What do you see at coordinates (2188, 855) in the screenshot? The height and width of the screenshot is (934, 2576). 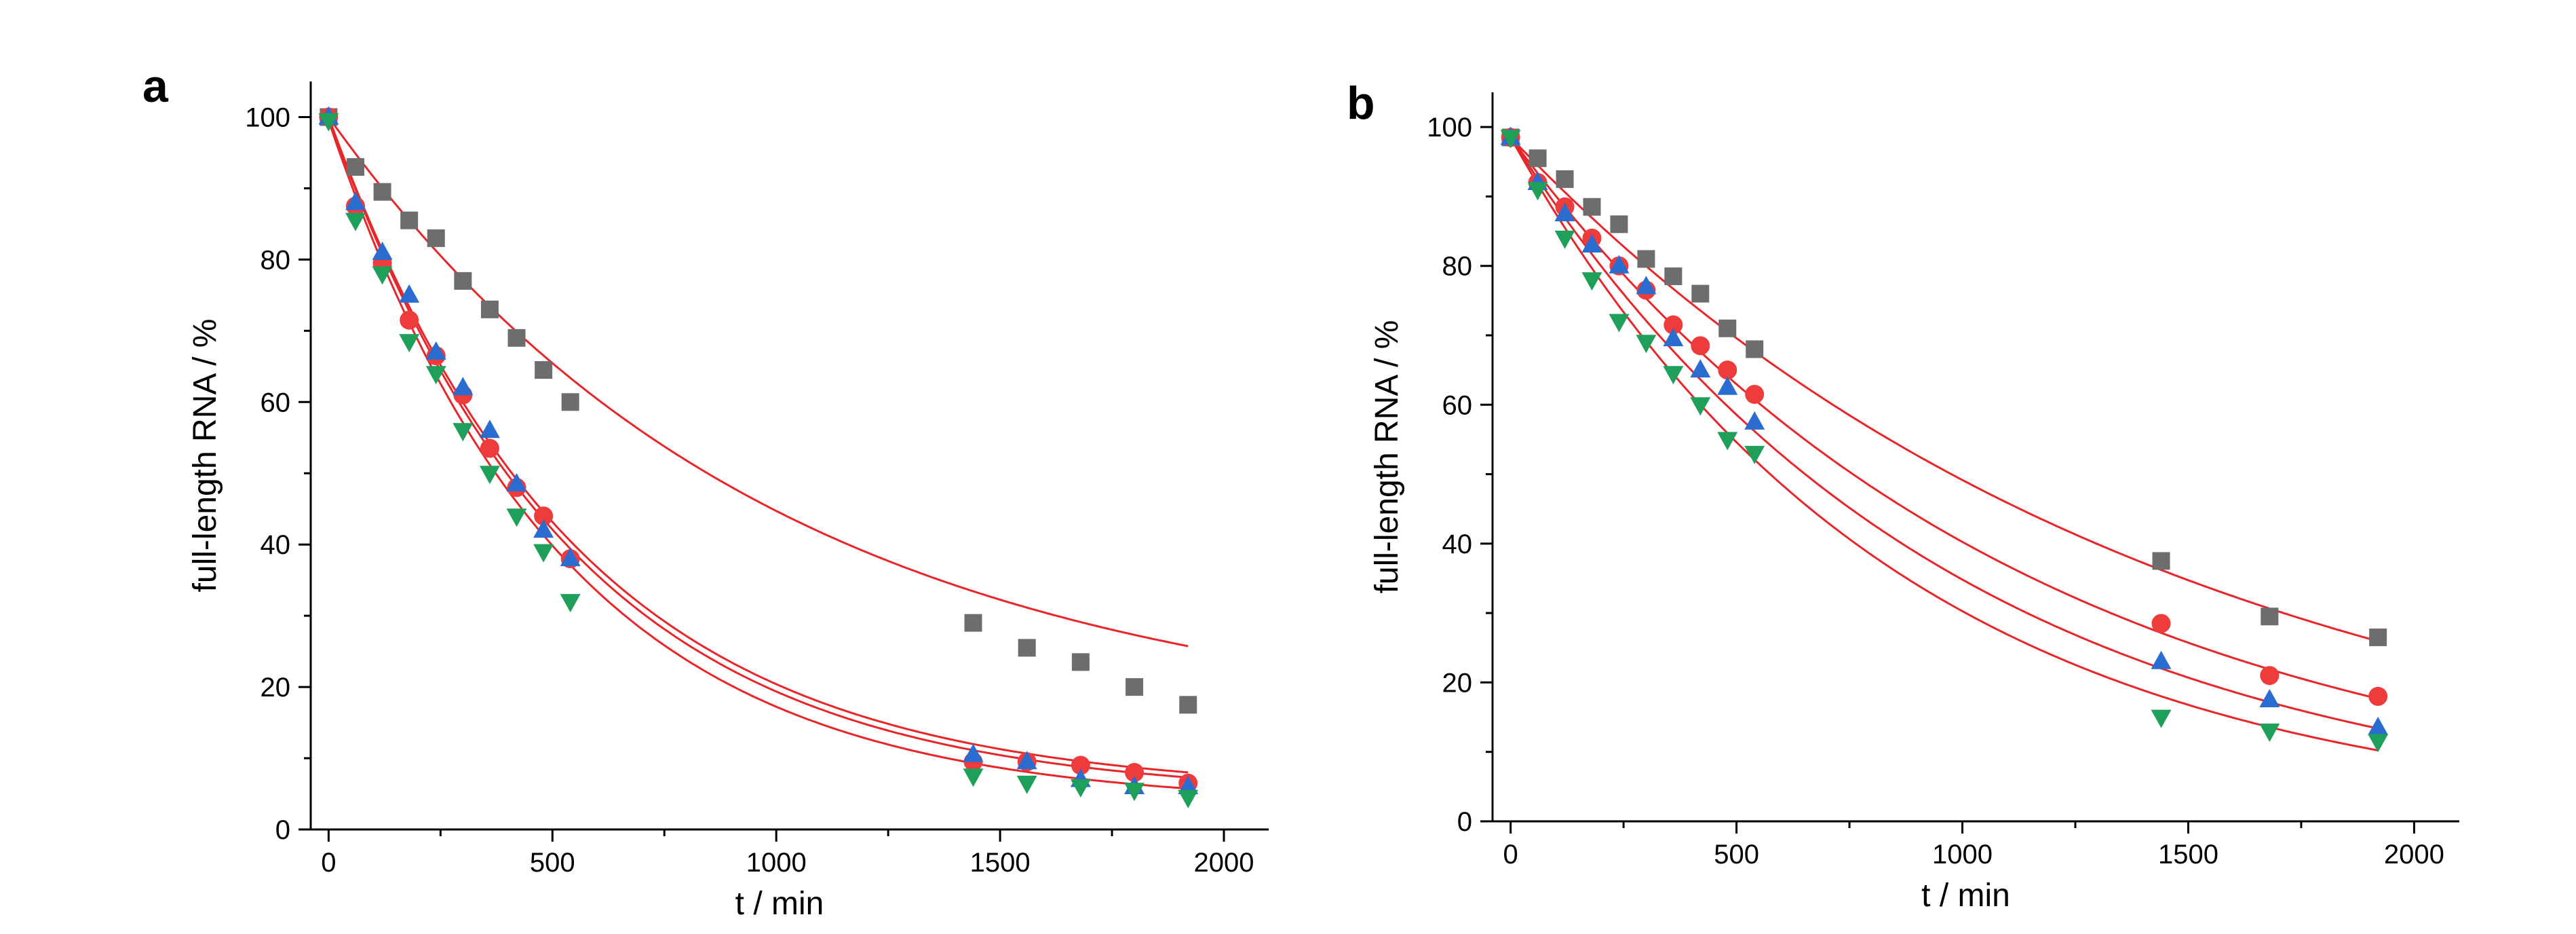 I see `x-tick-label: 1500` at bounding box center [2188, 855].